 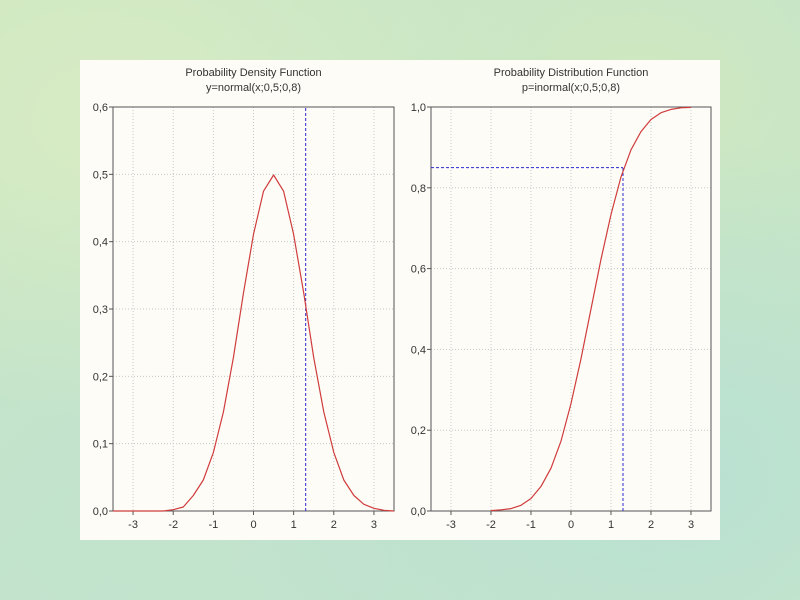 What do you see at coordinates (691, 525) in the screenshot?
I see `chart-2-x-tick-label: 3` at bounding box center [691, 525].